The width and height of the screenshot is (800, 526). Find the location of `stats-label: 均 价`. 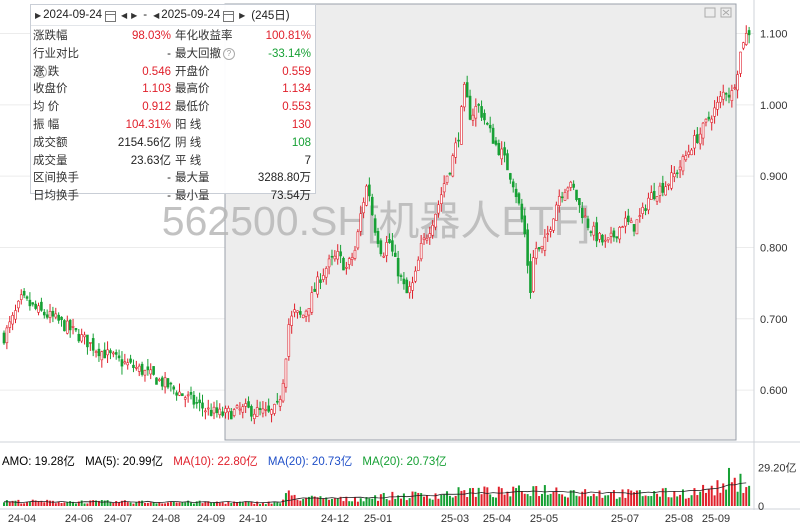

stats-label: 均 价 is located at coordinates (46, 107).